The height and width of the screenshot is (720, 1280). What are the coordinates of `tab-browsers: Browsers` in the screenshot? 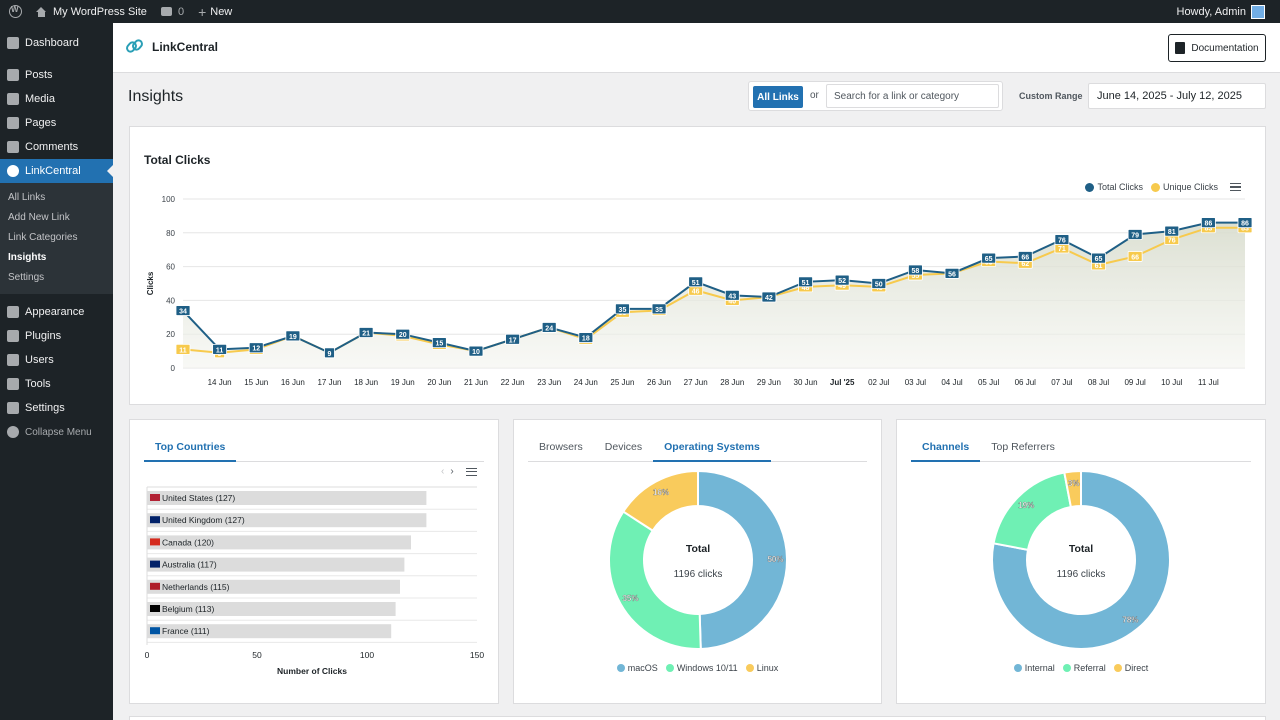 It's located at (561, 447).